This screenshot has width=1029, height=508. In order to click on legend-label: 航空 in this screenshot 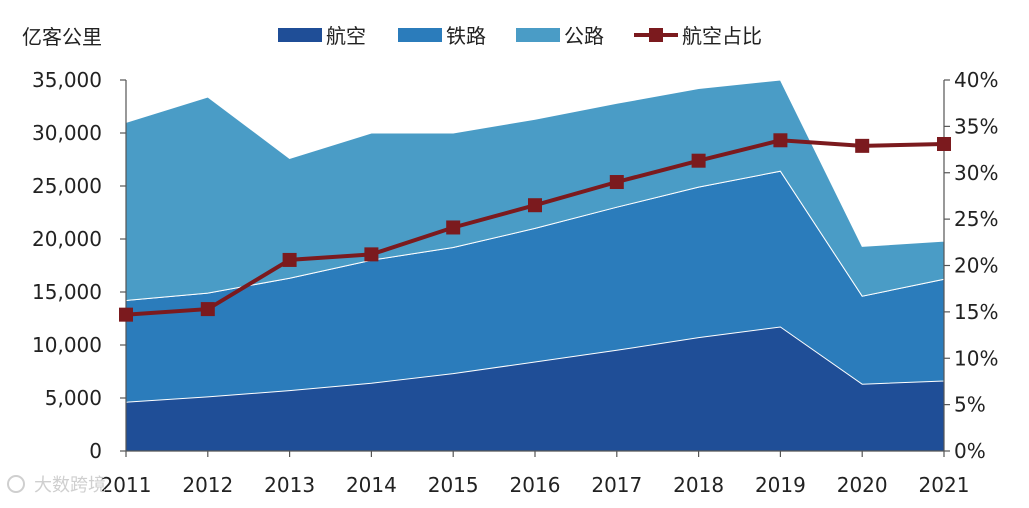, I will do `click(346, 36)`.